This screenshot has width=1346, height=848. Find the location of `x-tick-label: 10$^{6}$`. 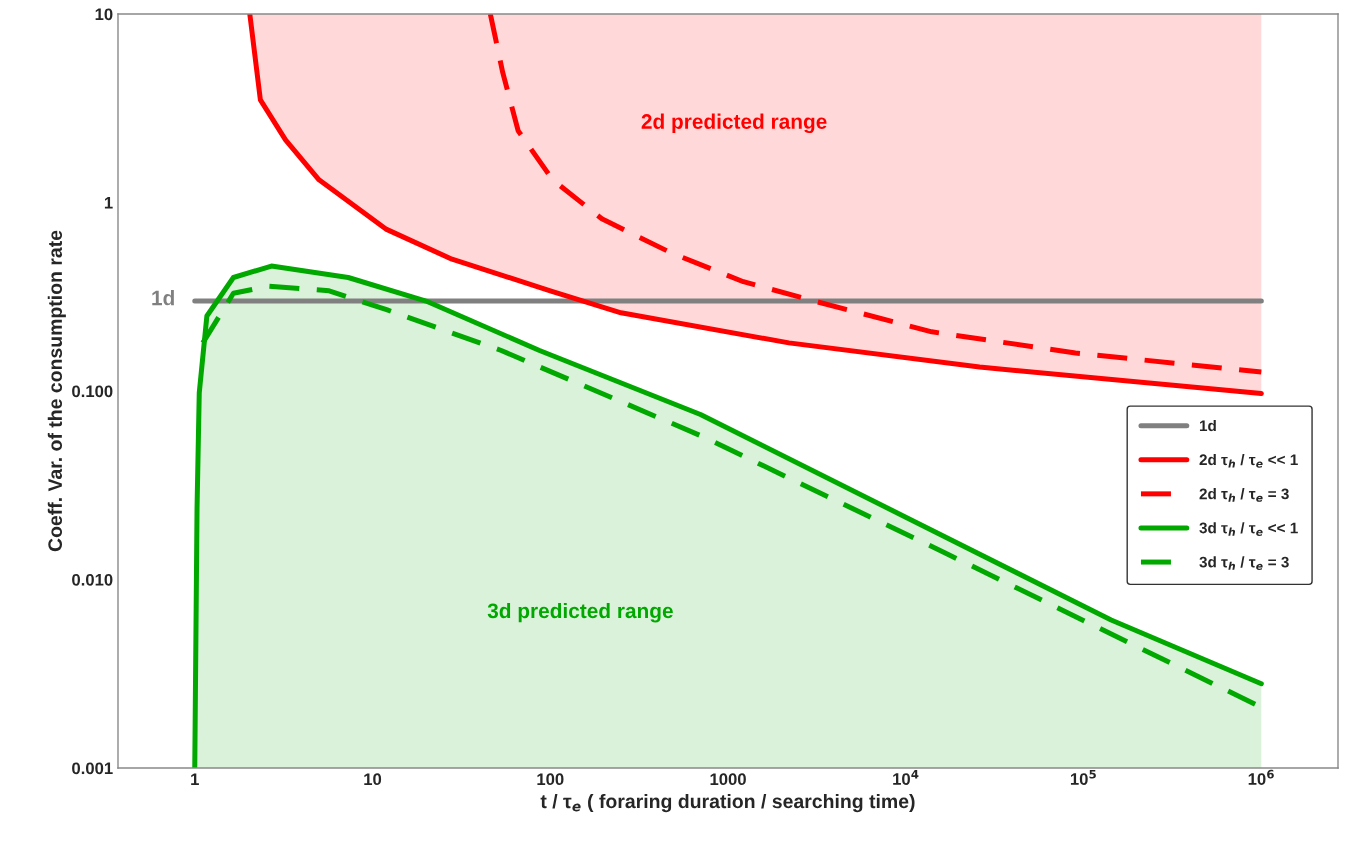

x-tick-label: 10$^{6}$ is located at coordinates (1261, 777).